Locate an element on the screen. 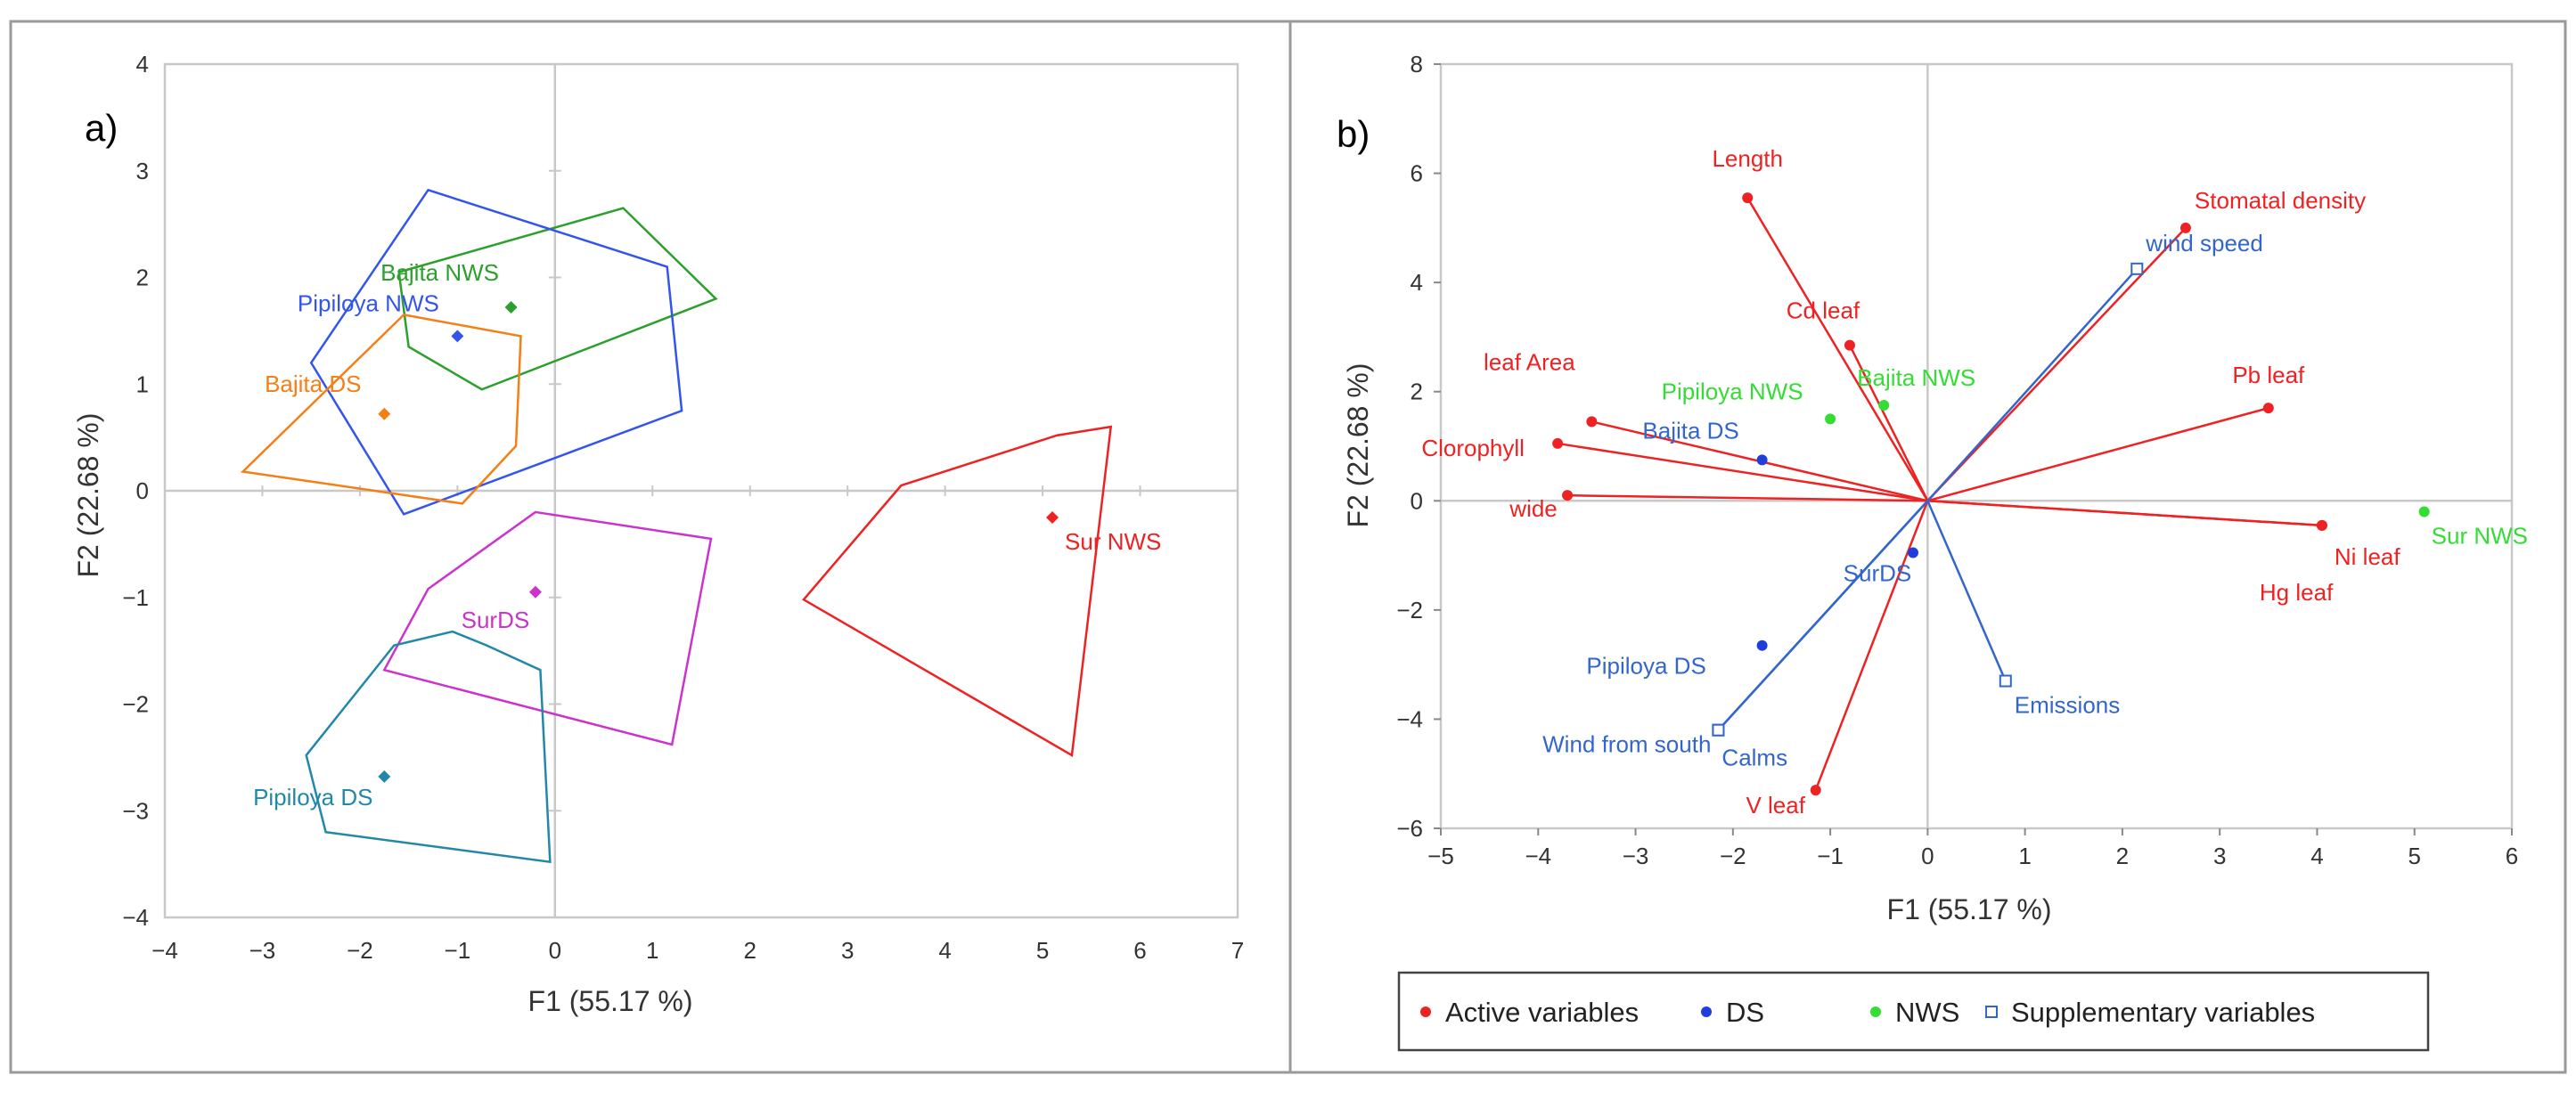 The height and width of the screenshot is (1100, 2576). point-stomatal-density is located at coordinates (2185, 227).